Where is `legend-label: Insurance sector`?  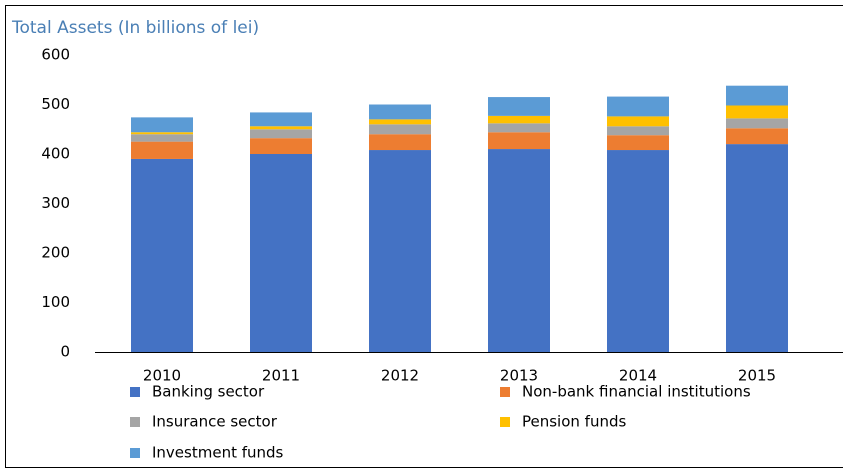 legend-label: Insurance sector is located at coordinates (215, 422).